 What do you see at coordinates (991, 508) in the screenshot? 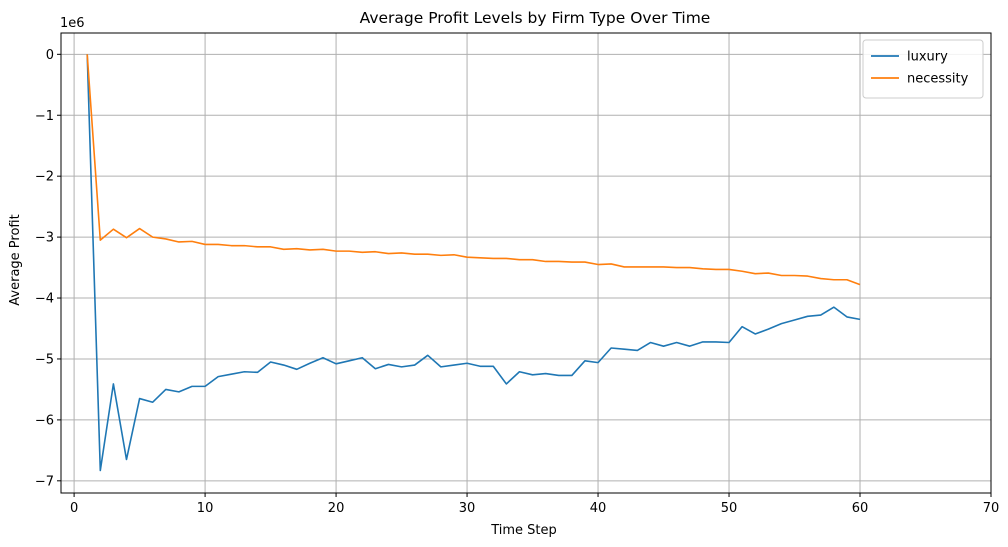
I see `x-tick-label: 70` at bounding box center [991, 508].